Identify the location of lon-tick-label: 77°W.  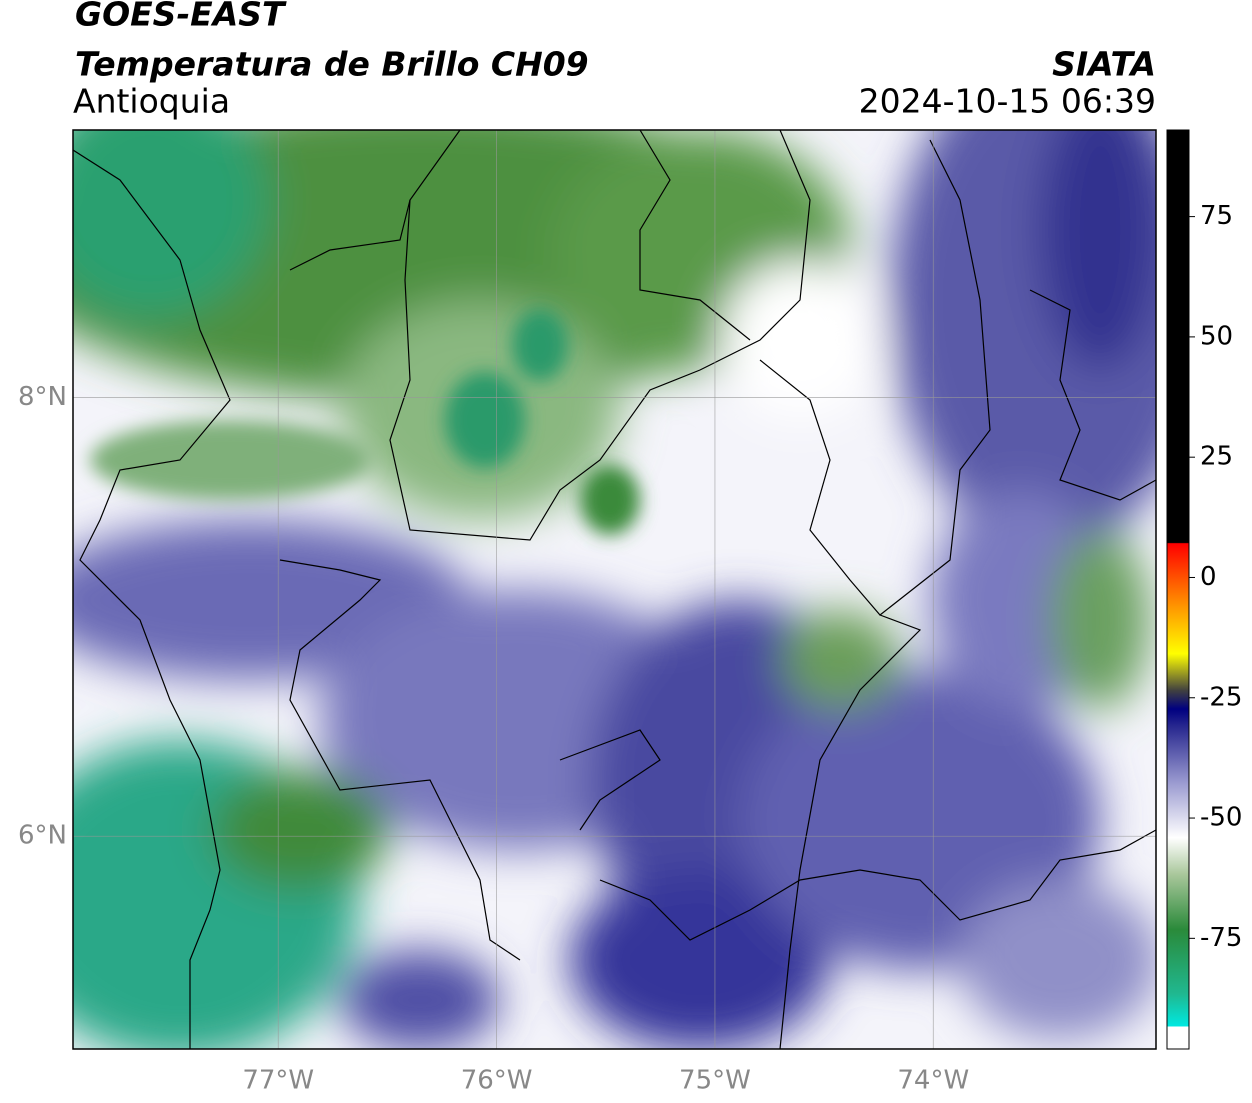
(278, 1081).